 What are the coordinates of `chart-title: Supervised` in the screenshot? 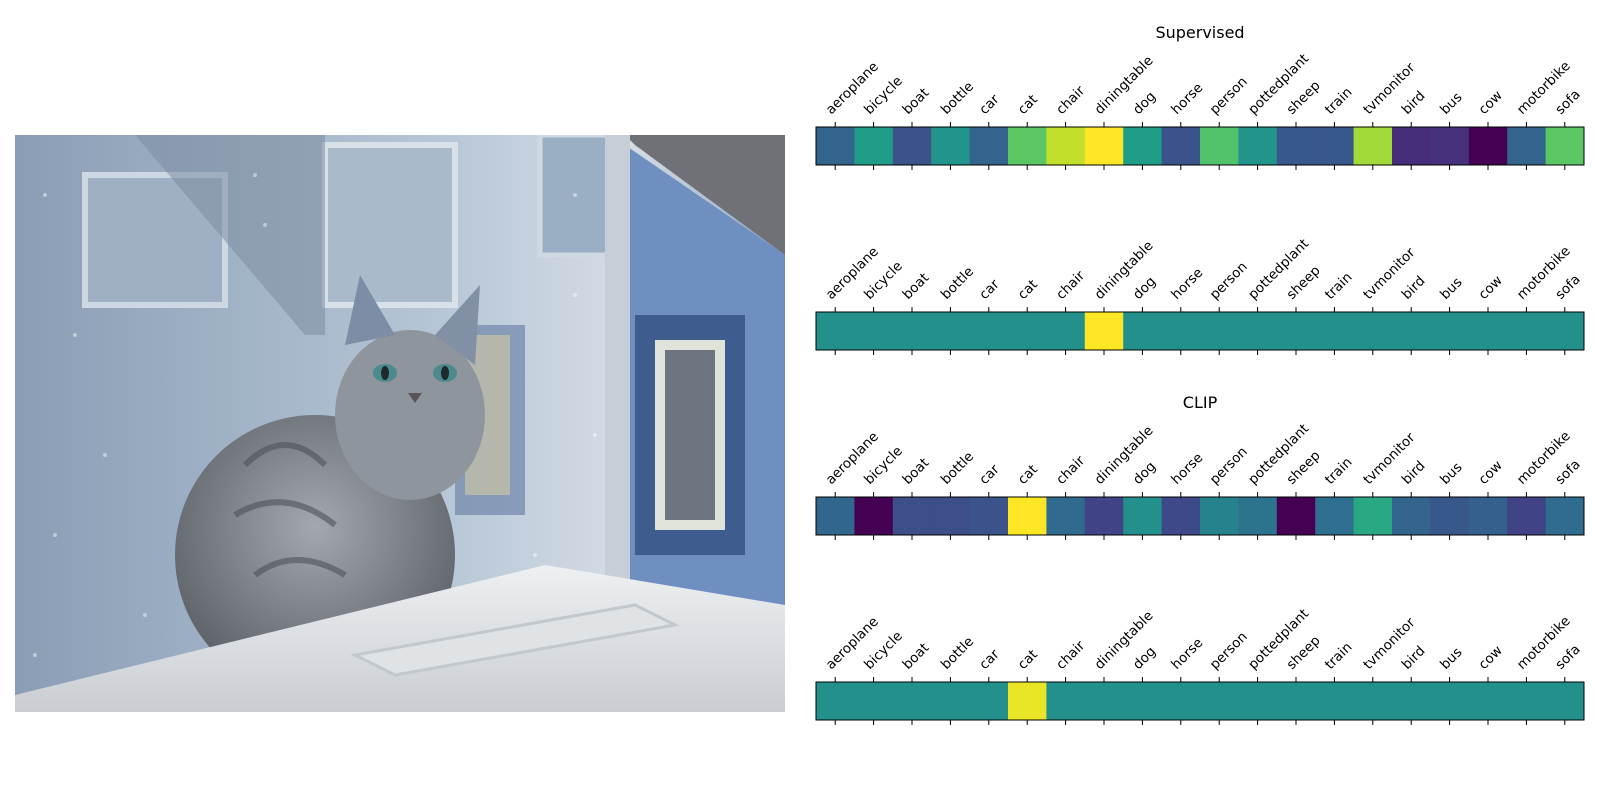 It's located at (1199, 32).